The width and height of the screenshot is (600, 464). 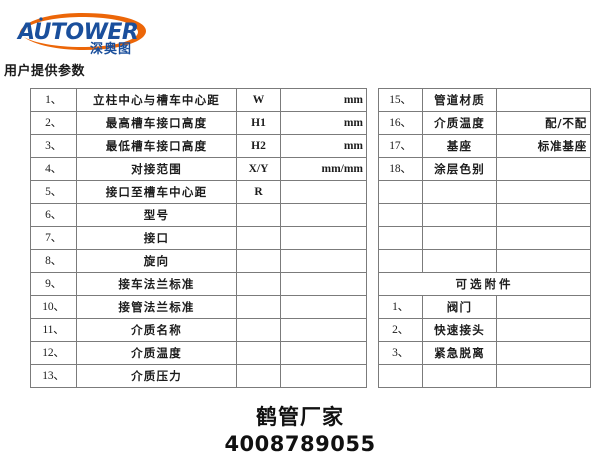 What do you see at coordinates (53, 169) in the screenshot?
I see `row-index-cell: 4、` at bounding box center [53, 169].